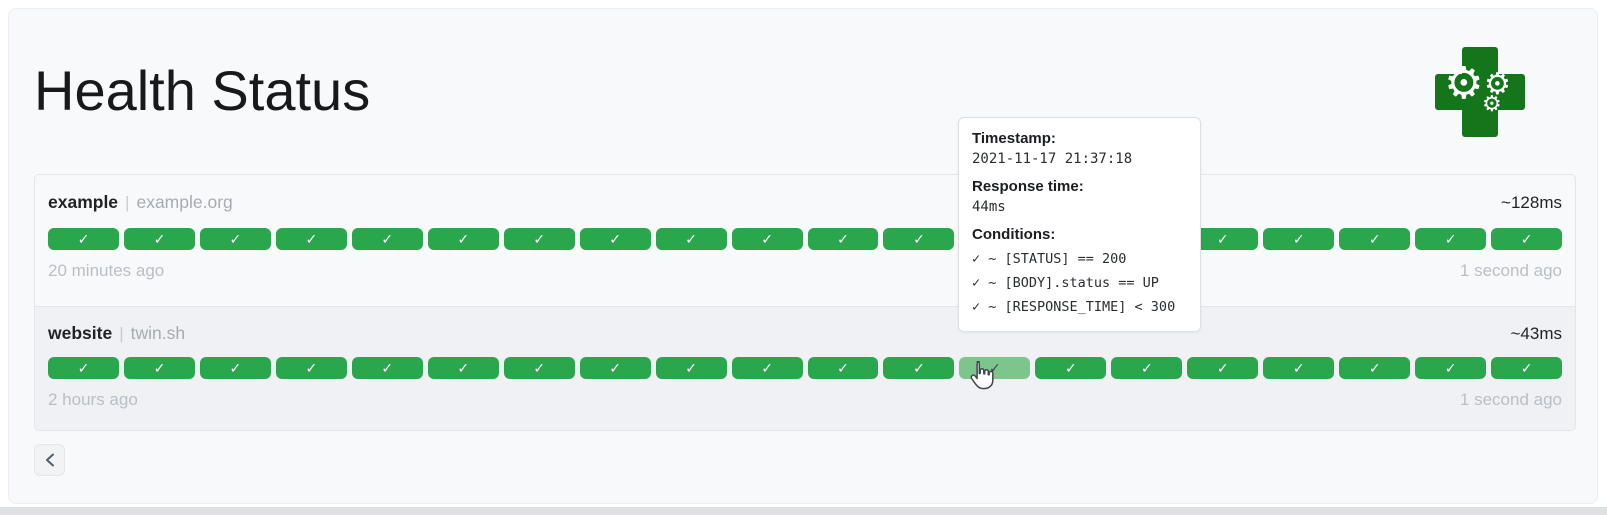 The height and width of the screenshot is (515, 1607). I want to click on service-title: website | twin.sh, so click(116, 334).